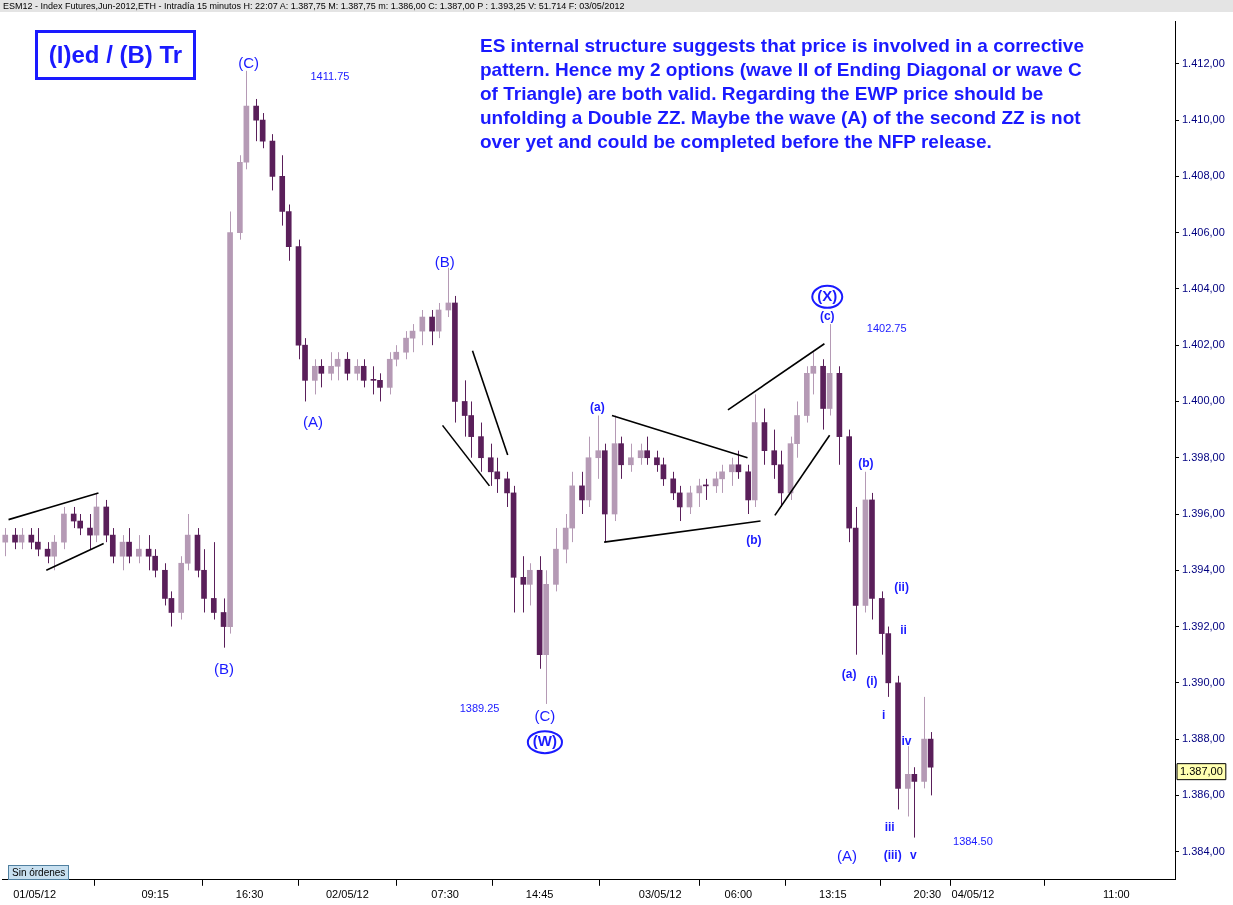 Image resolution: width=1233 pixels, height=905 pixels. What do you see at coordinates (1203, 400) in the screenshot?
I see `y-tick-label: 1.400,00` at bounding box center [1203, 400].